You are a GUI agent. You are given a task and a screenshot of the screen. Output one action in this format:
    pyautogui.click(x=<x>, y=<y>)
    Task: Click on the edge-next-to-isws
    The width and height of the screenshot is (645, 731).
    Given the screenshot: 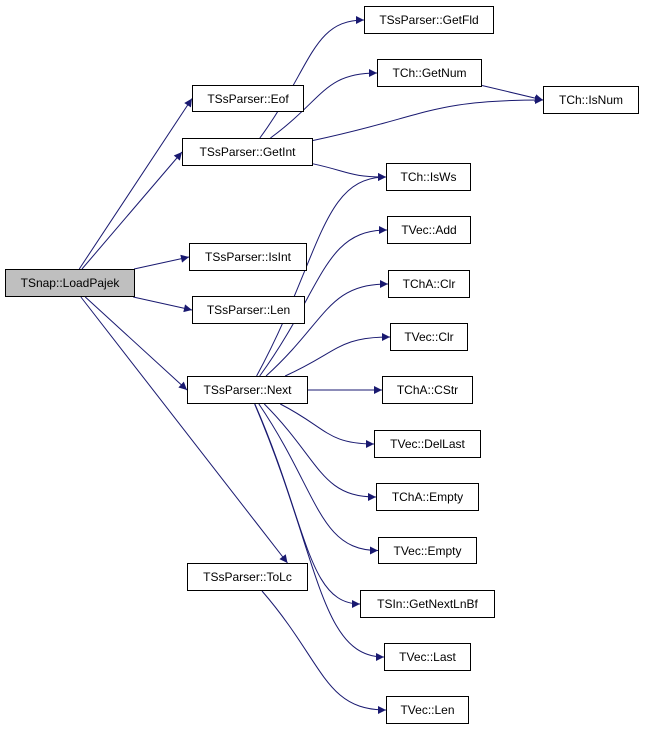 What is the action you would take?
    pyautogui.click(x=321, y=275)
    